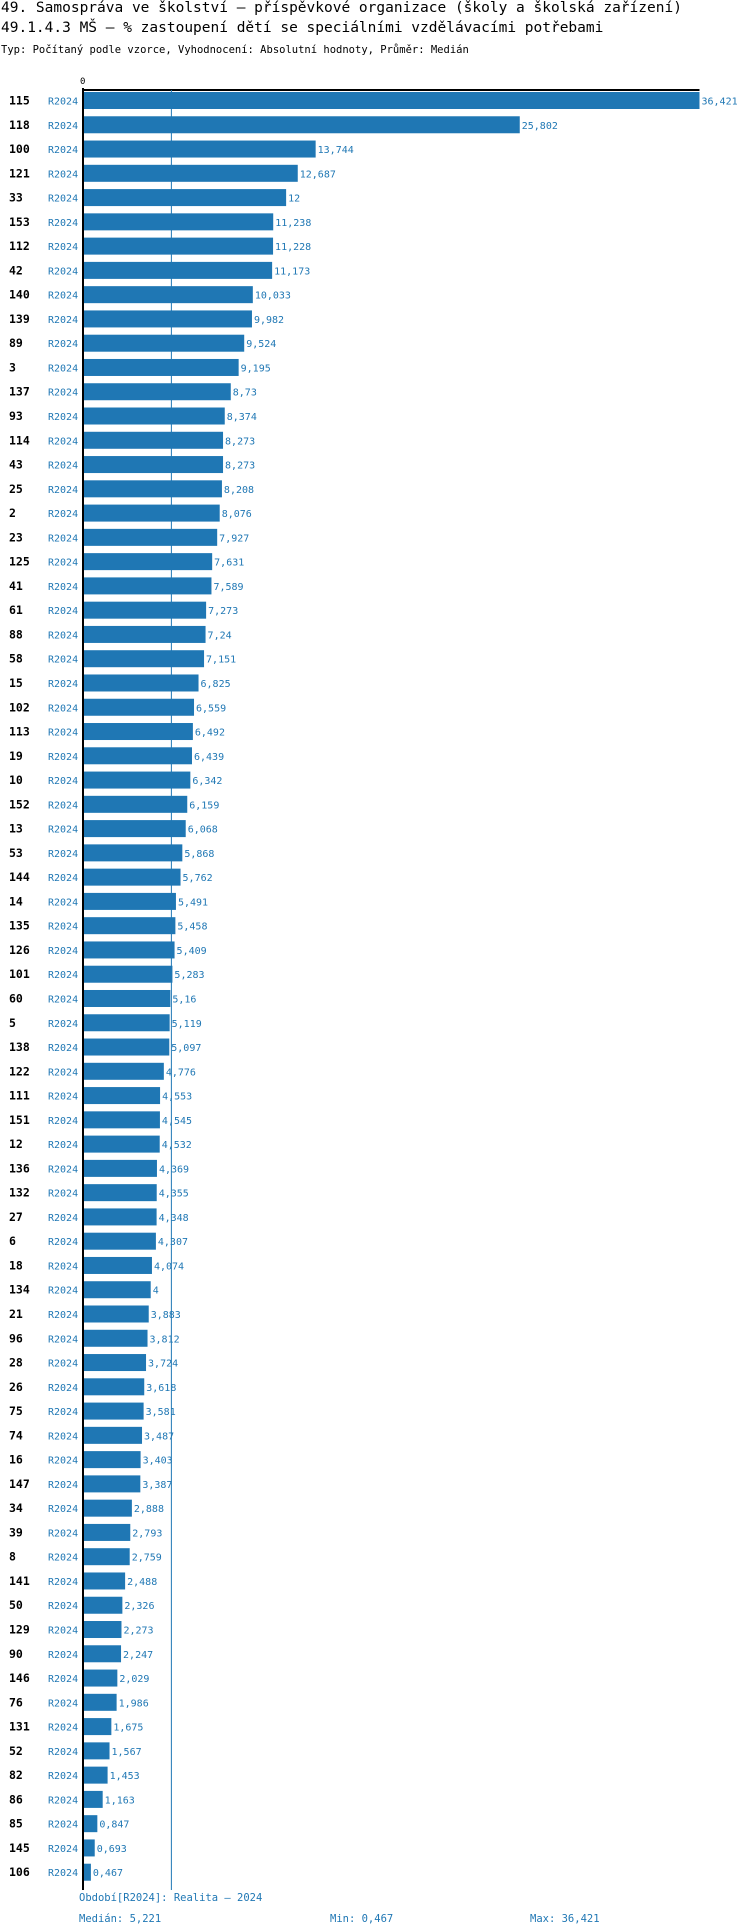 The image size is (750, 1928). I want to click on bar-value-label: 2,793, so click(147, 1533).